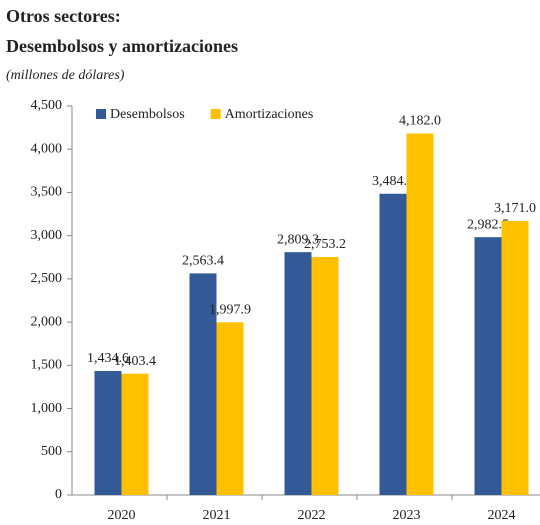 The height and width of the screenshot is (525, 540). What do you see at coordinates (47, 365) in the screenshot?
I see `y-tick-label: 1,500` at bounding box center [47, 365].